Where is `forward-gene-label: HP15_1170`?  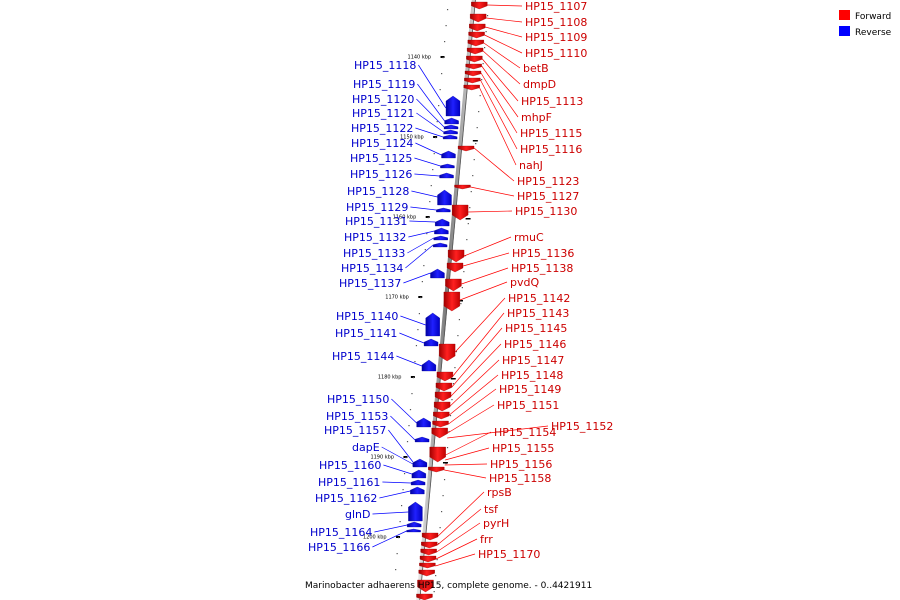 forward-gene-label: HP15_1170 is located at coordinates (509, 554).